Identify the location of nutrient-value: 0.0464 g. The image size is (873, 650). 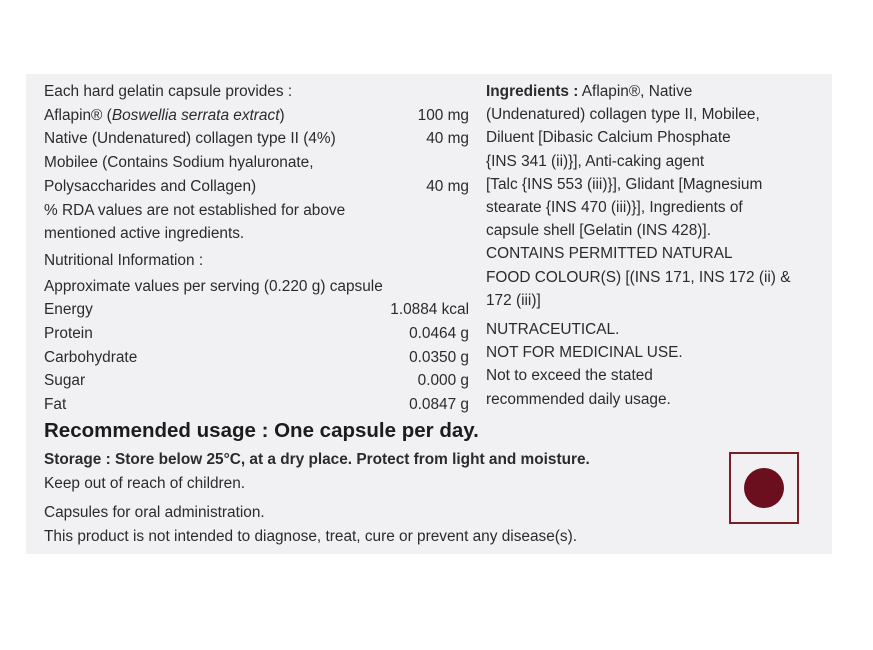
(439, 334).